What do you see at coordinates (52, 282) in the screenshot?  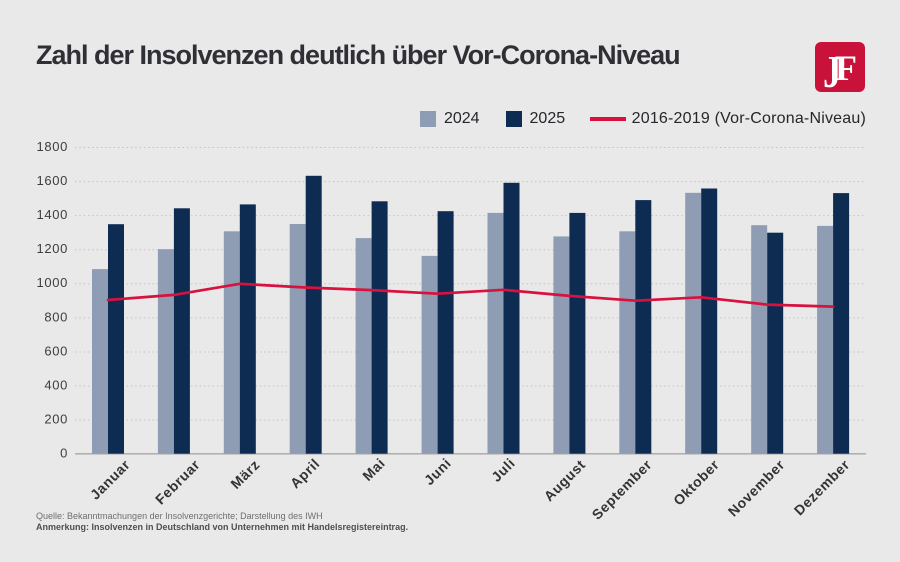 I see `svg-text: 1000` at bounding box center [52, 282].